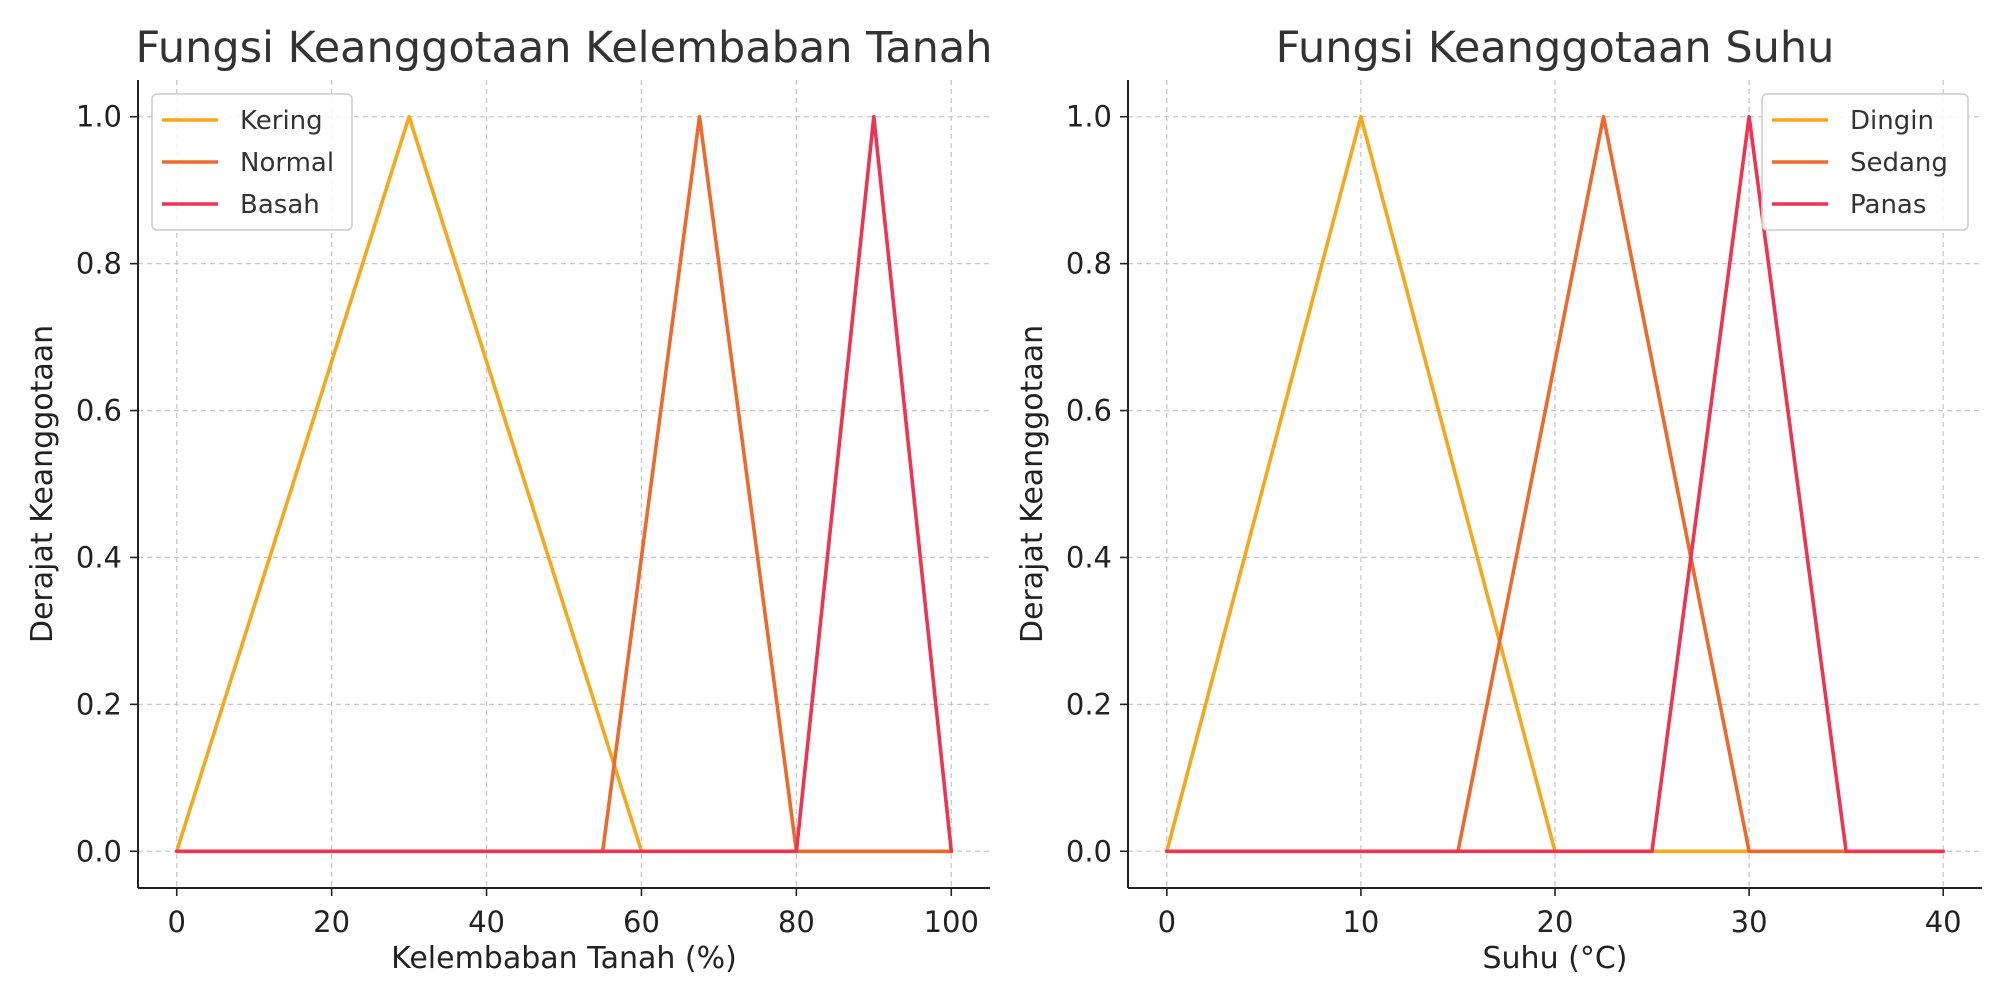 The width and height of the screenshot is (2000, 1000). What do you see at coordinates (641, 922) in the screenshot?
I see `x-tick-label: 60` at bounding box center [641, 922].